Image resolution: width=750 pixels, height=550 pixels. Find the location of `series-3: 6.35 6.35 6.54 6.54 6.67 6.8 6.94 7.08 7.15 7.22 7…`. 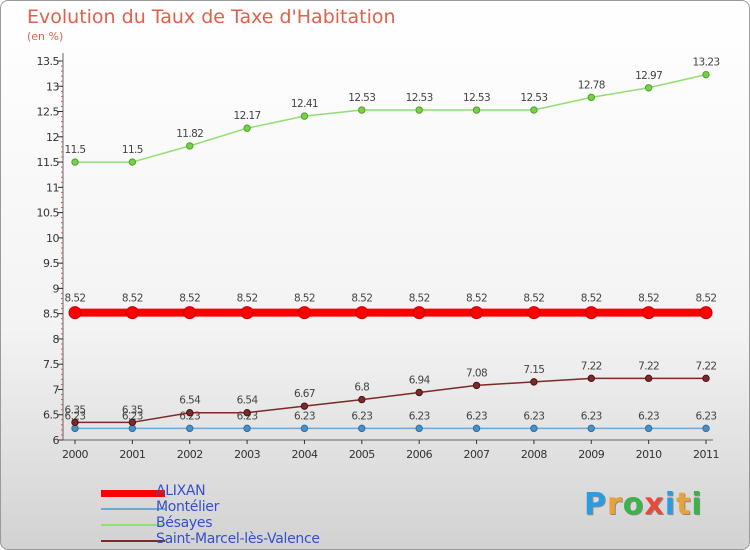

series-3: 6.35 6.35 6.54 6.54 6.67 6.8 6.94 7.08 7.15 7.22 7… is located at coordinates (391, 393).